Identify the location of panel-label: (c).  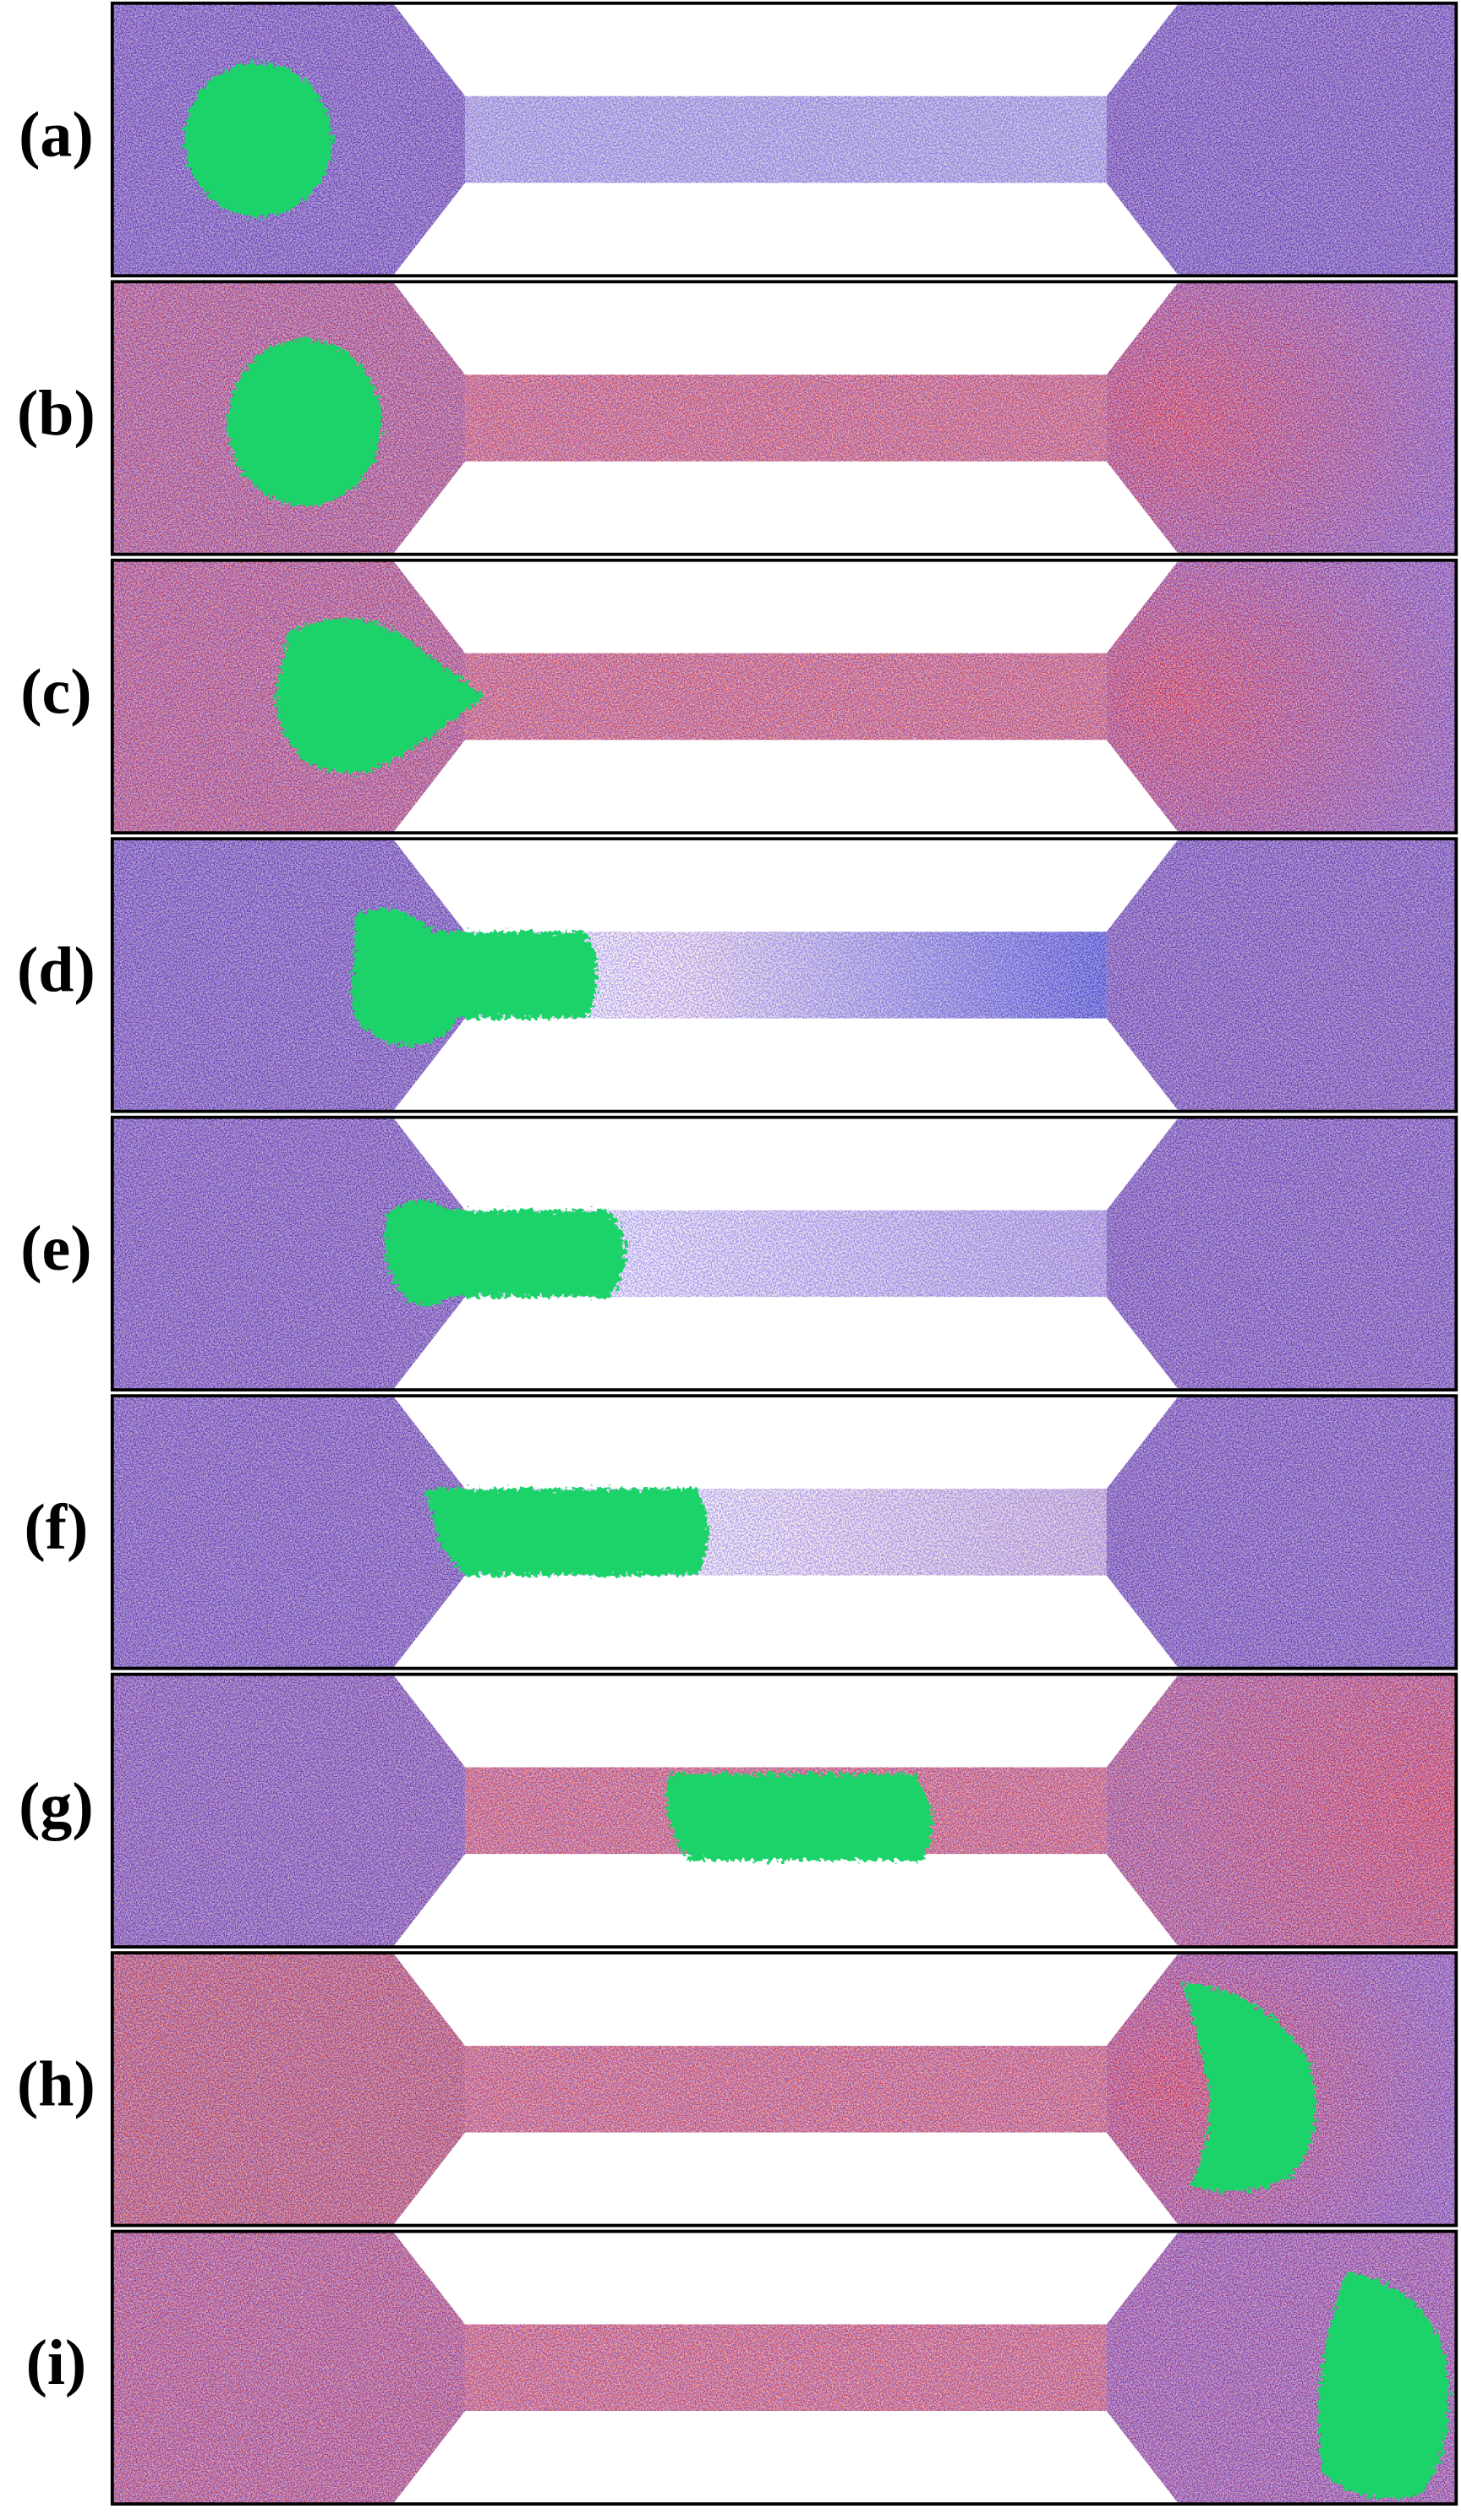
(56, 691).